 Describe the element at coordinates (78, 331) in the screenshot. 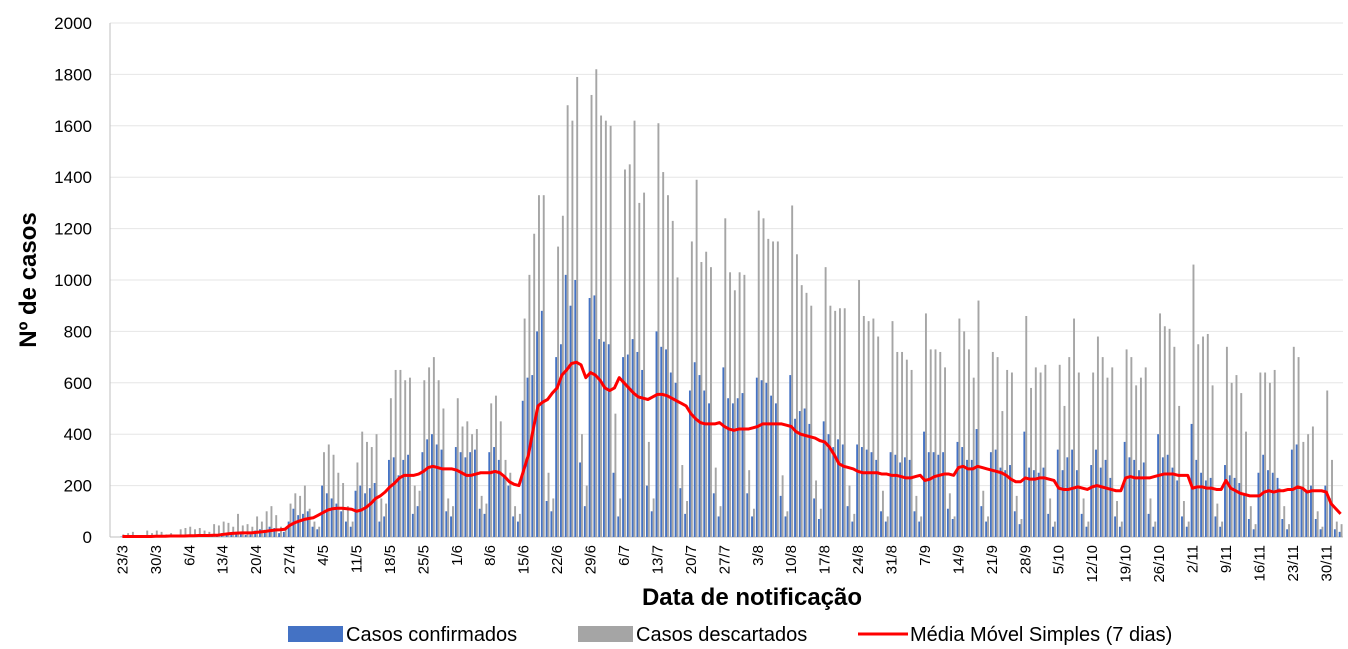

I see `y-tick-label: 800` at that location.